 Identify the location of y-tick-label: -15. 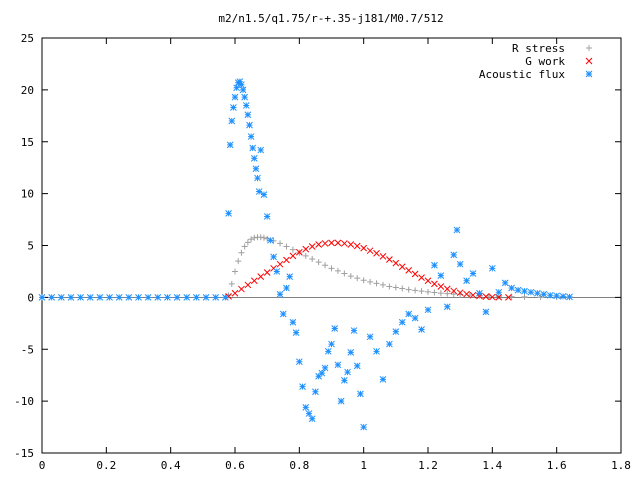
(24, 453).